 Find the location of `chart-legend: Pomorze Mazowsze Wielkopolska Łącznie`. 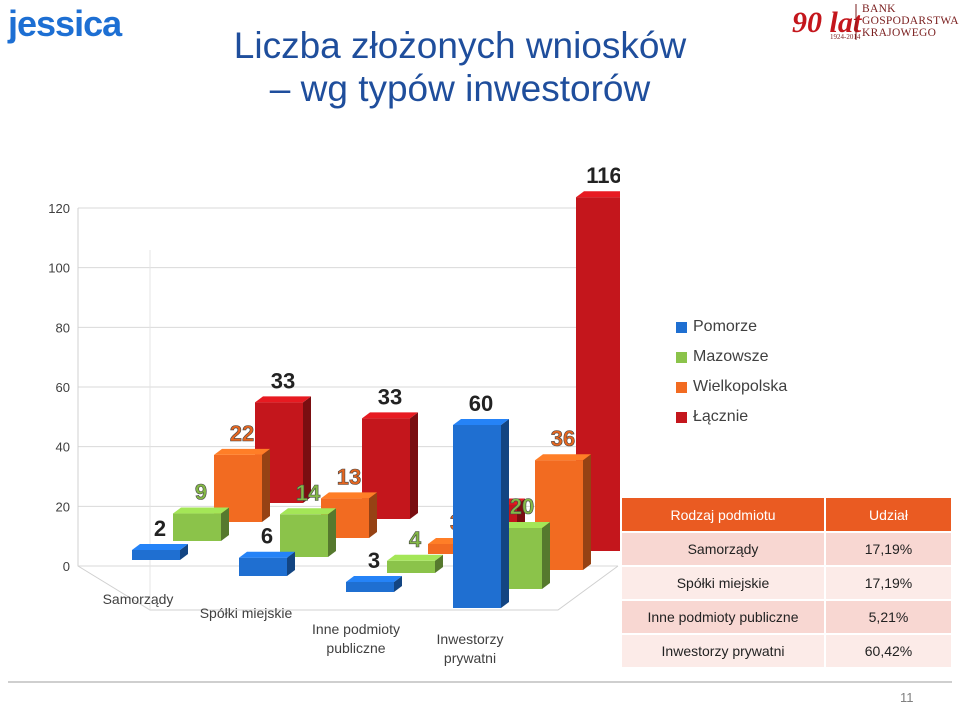

chart-legend: Pomorze Mazowsze Wielkopolska Łącznie is located at coordinates (731, 372).